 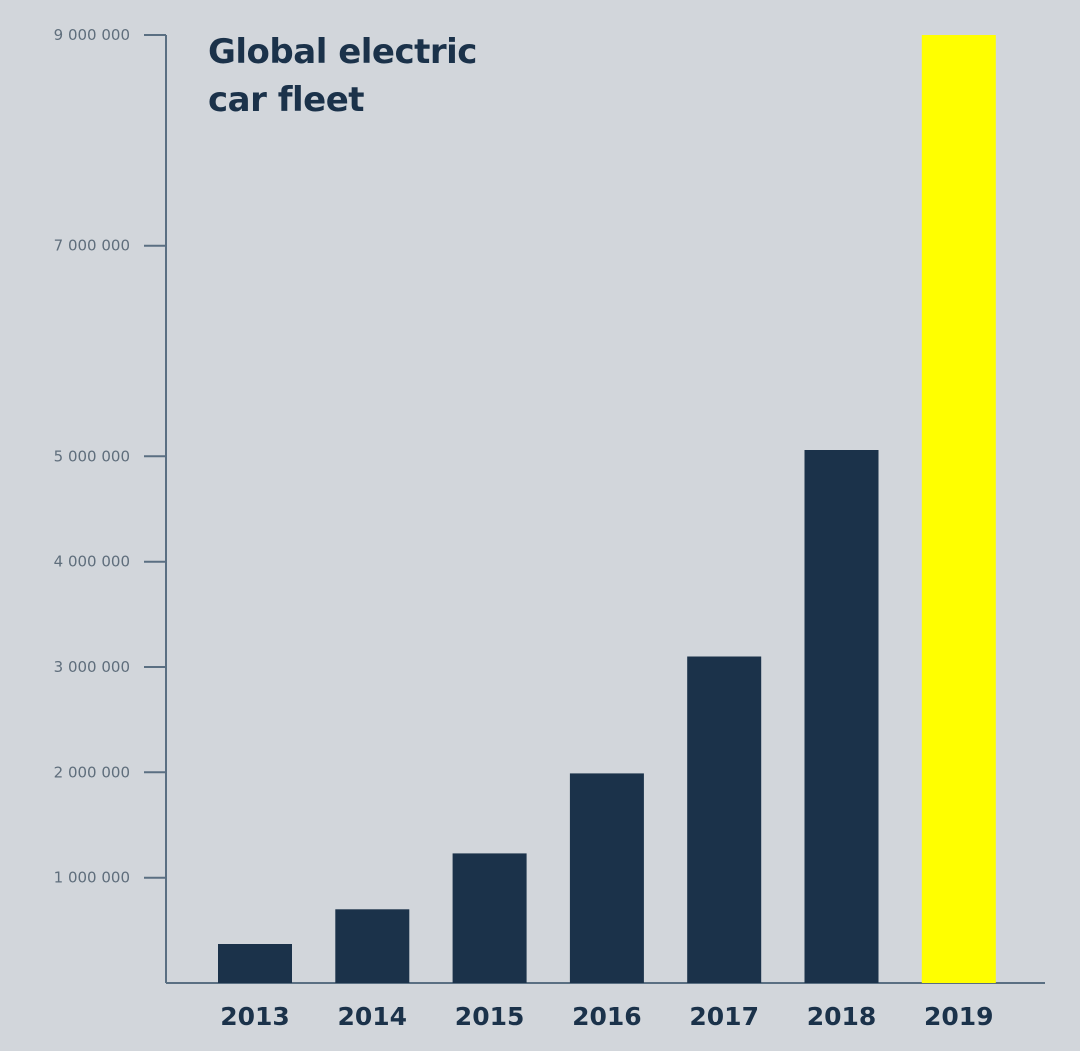 What do you see at coordinates (255, 963) in the screenshot?
I see `bar-2013` at bounding box center [255, 963].